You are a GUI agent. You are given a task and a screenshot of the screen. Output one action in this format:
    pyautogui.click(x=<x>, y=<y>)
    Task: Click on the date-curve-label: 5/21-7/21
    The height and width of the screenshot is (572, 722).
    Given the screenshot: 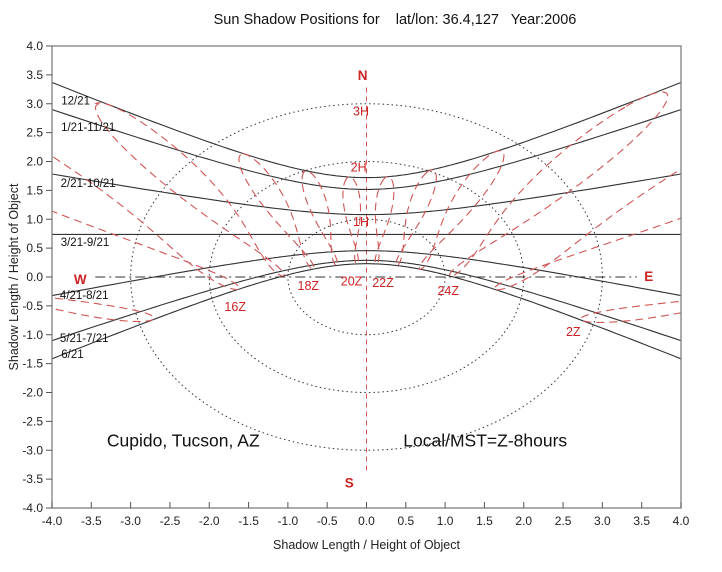 What is the action you would take?
    pyautogui.click(x=84, y=339)
    